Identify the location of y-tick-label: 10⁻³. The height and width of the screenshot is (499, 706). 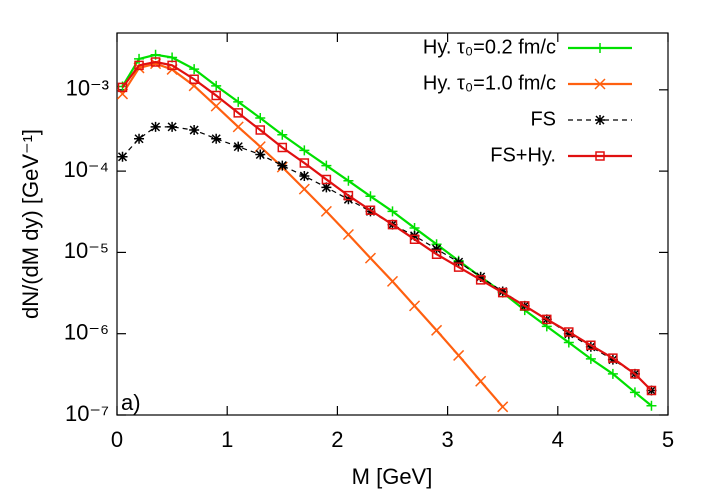
(87, 88).